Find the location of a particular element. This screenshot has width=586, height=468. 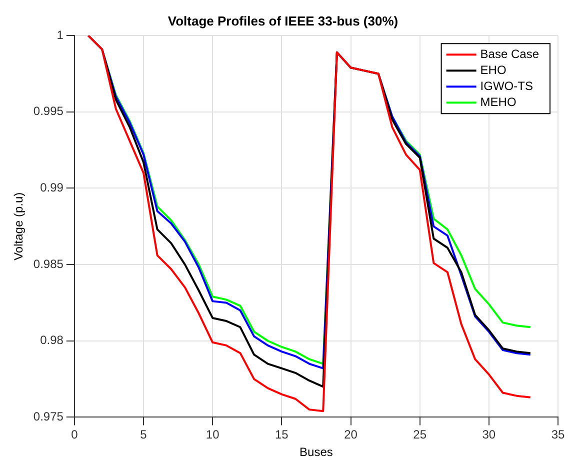

y-tick-label: 1 is located at coordinates (60, 35).